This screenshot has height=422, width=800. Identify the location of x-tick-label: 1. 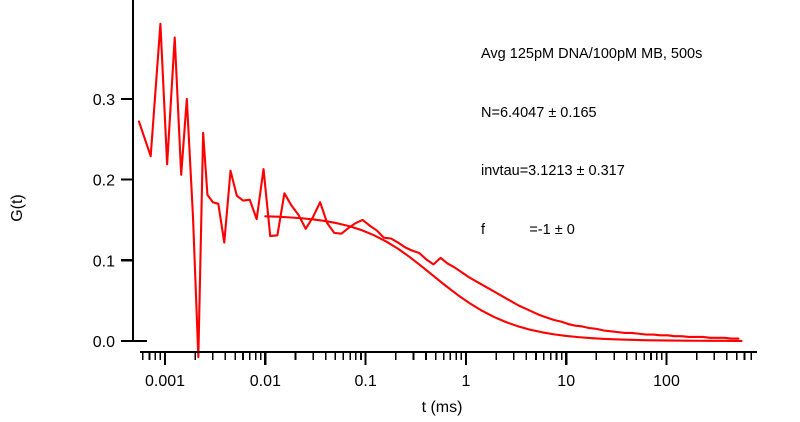
(465, 381).